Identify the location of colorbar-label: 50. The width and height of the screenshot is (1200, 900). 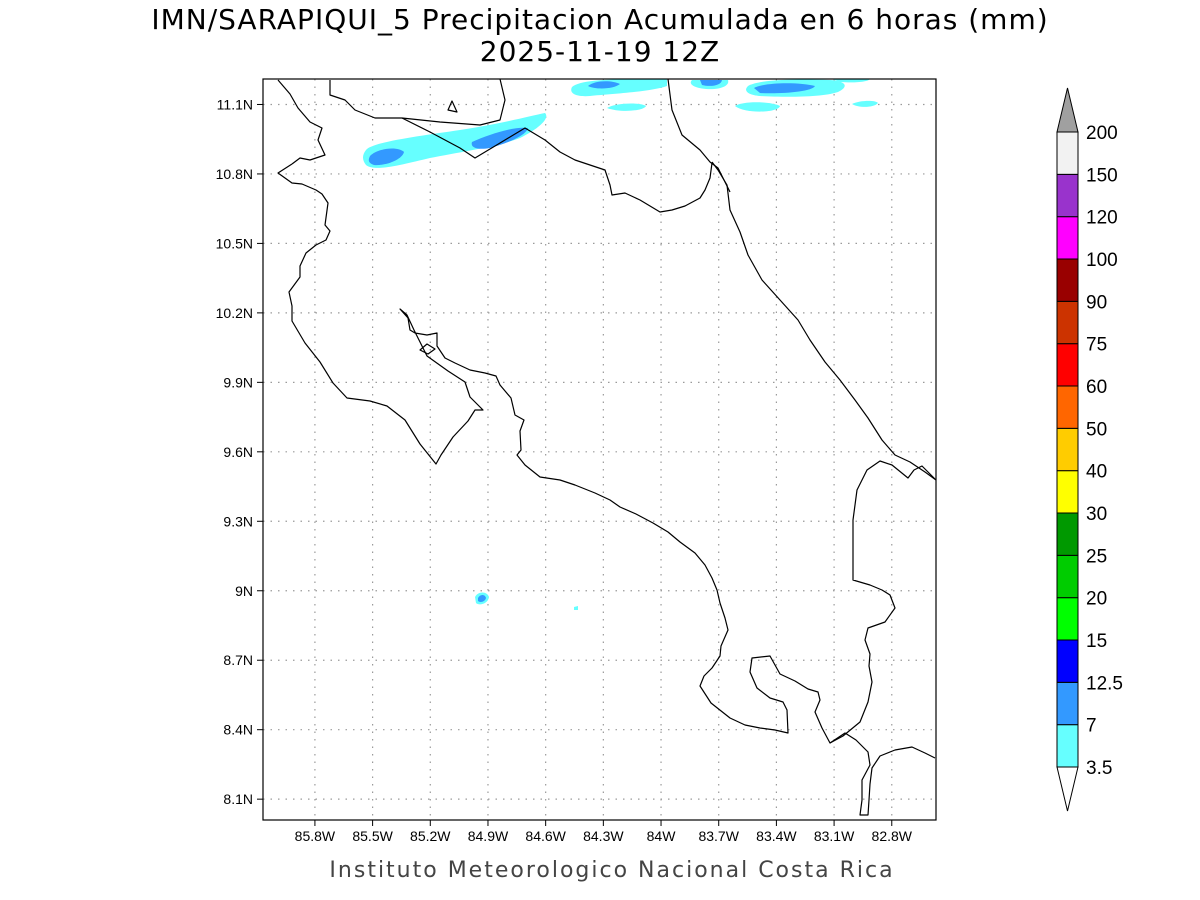
(1096, 429).